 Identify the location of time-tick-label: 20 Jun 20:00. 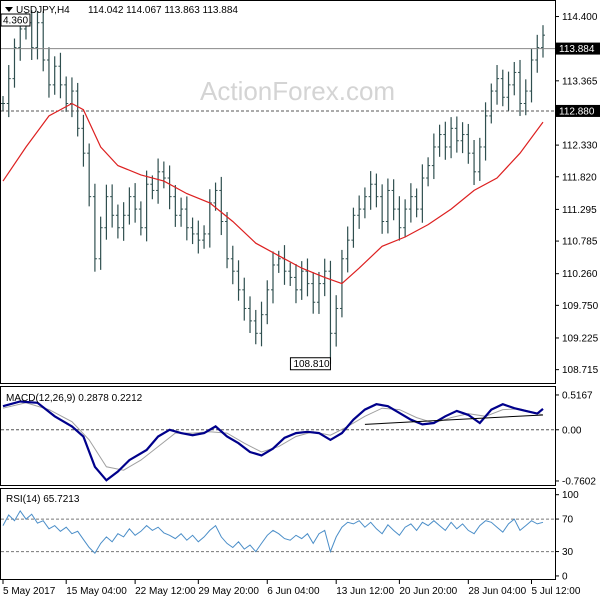
(428, 591).